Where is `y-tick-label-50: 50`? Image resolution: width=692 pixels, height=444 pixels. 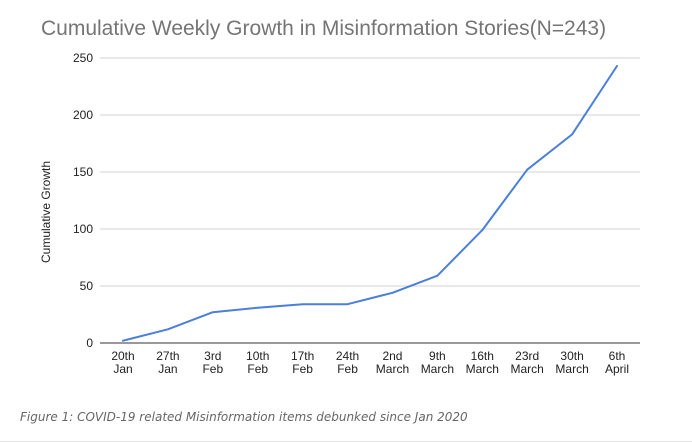
y-tick-label-50: 50 is located at coordinates (87, 286).